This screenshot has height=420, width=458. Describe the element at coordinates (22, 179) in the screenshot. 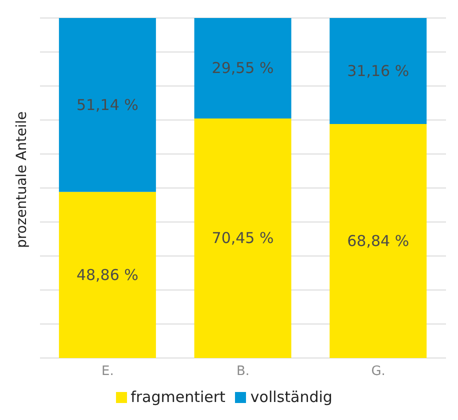

I see `y-axis-title: prozentuale Anteile` at that location.